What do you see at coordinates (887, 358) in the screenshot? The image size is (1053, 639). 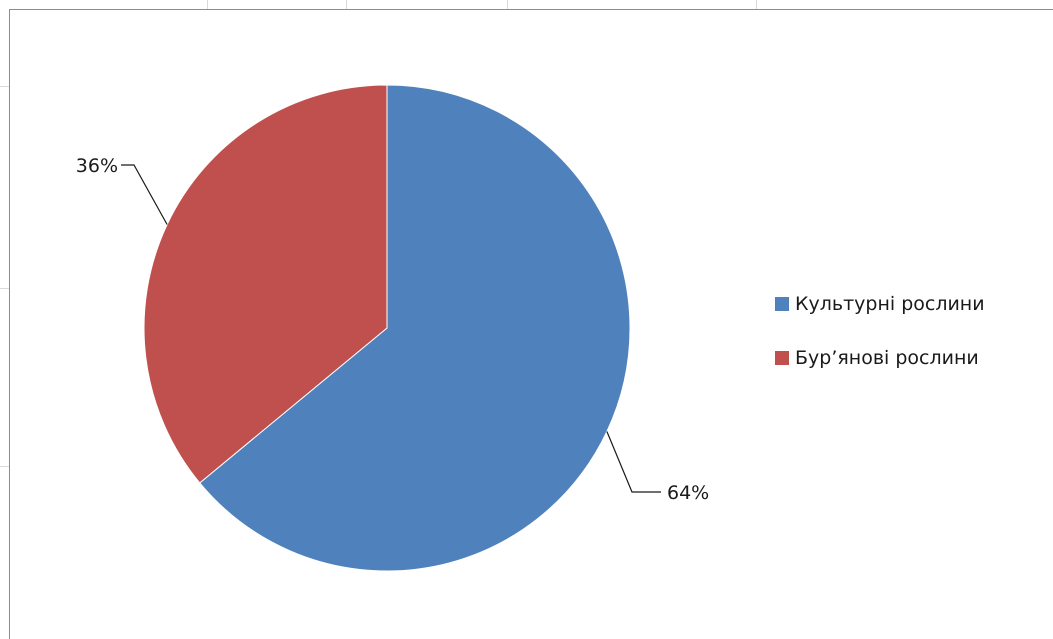 I see `legend-label-weeds: Бур’янові рослини` at bounding box center [887, 358].